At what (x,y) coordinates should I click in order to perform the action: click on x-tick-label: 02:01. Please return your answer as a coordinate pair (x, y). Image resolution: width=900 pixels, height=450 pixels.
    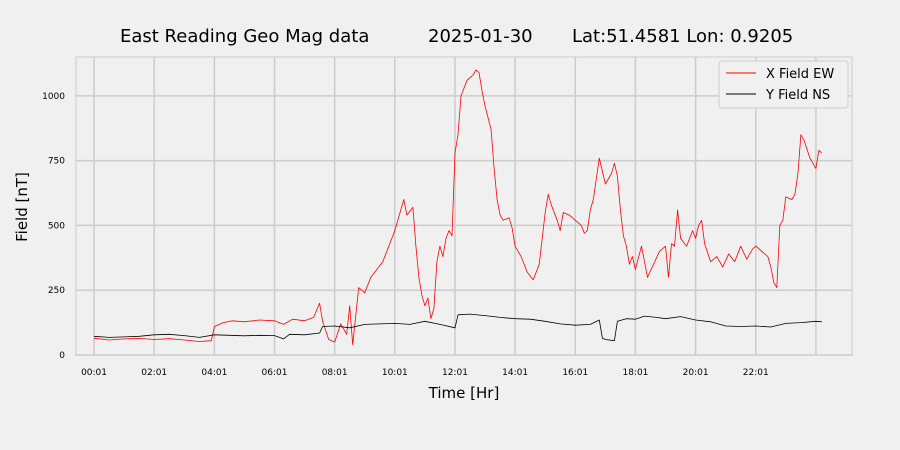
    Looking at the image, I should click on (154, 373).